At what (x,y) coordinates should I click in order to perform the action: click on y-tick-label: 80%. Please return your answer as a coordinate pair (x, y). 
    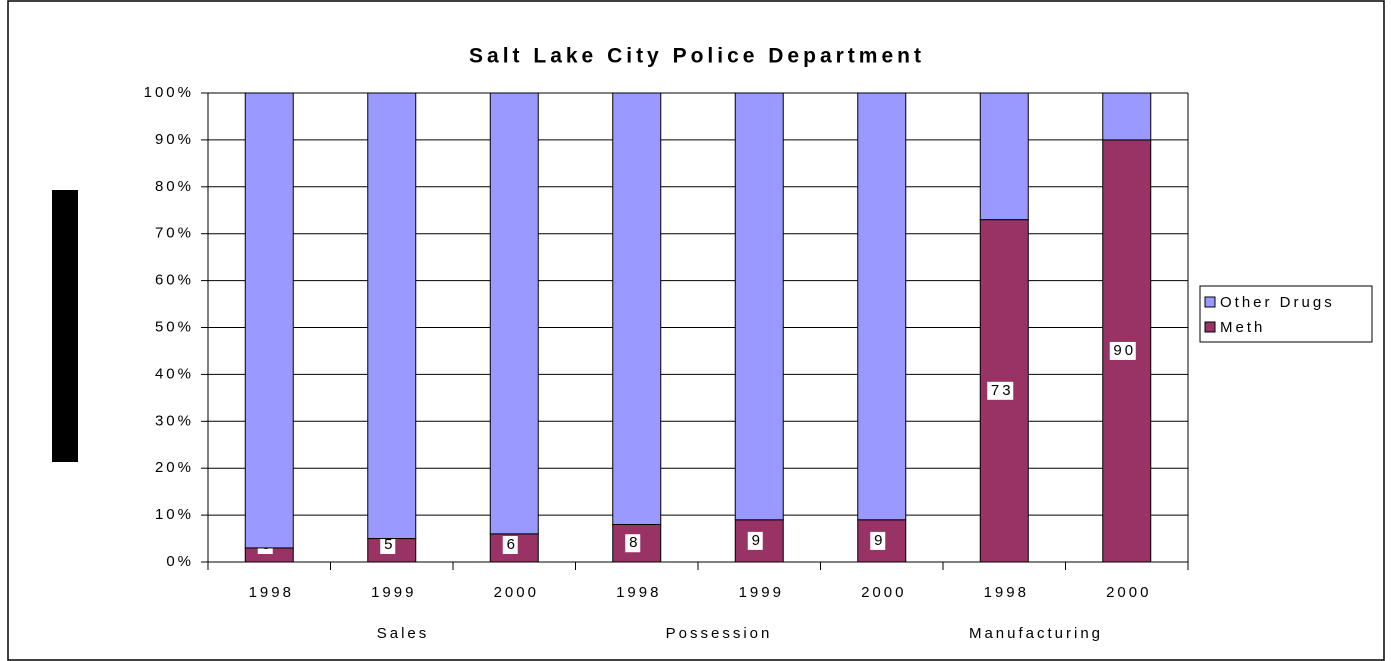
    Looking at the image, I should click on (174, 186).